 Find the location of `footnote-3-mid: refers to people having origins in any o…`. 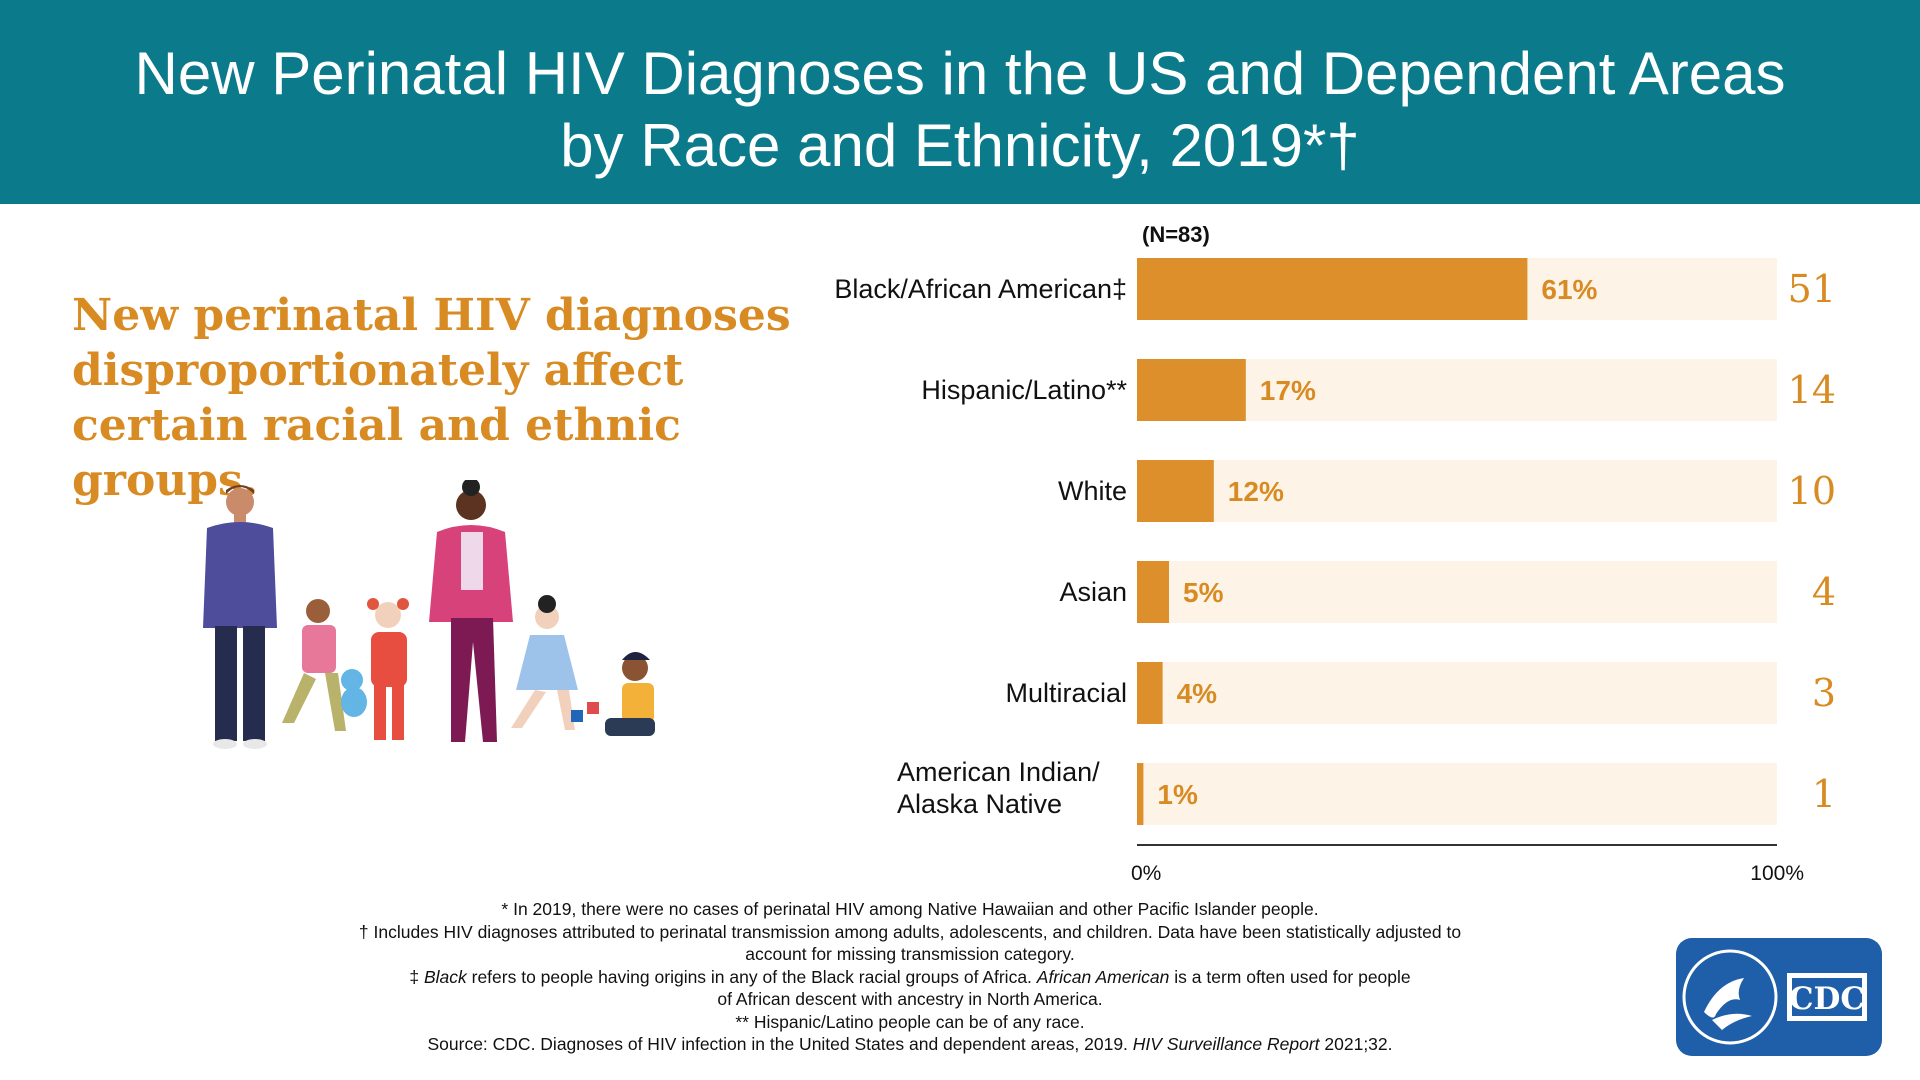

footnote-3-mid: refers to people having origins in any o… is located at coordinates (751, 976).